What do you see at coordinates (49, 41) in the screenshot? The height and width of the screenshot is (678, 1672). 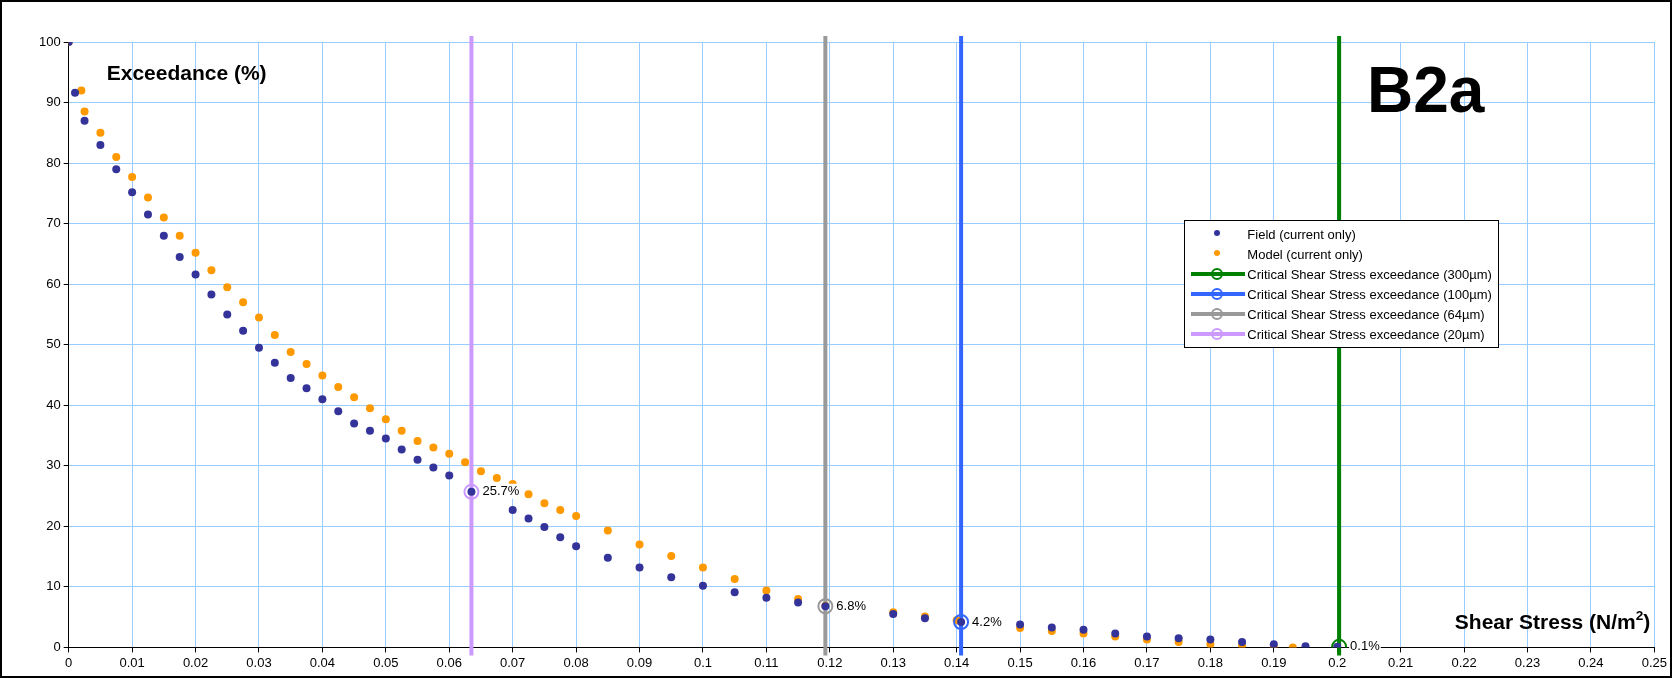 I see `y-tick-label: 100` at bounding box center [49, 41].